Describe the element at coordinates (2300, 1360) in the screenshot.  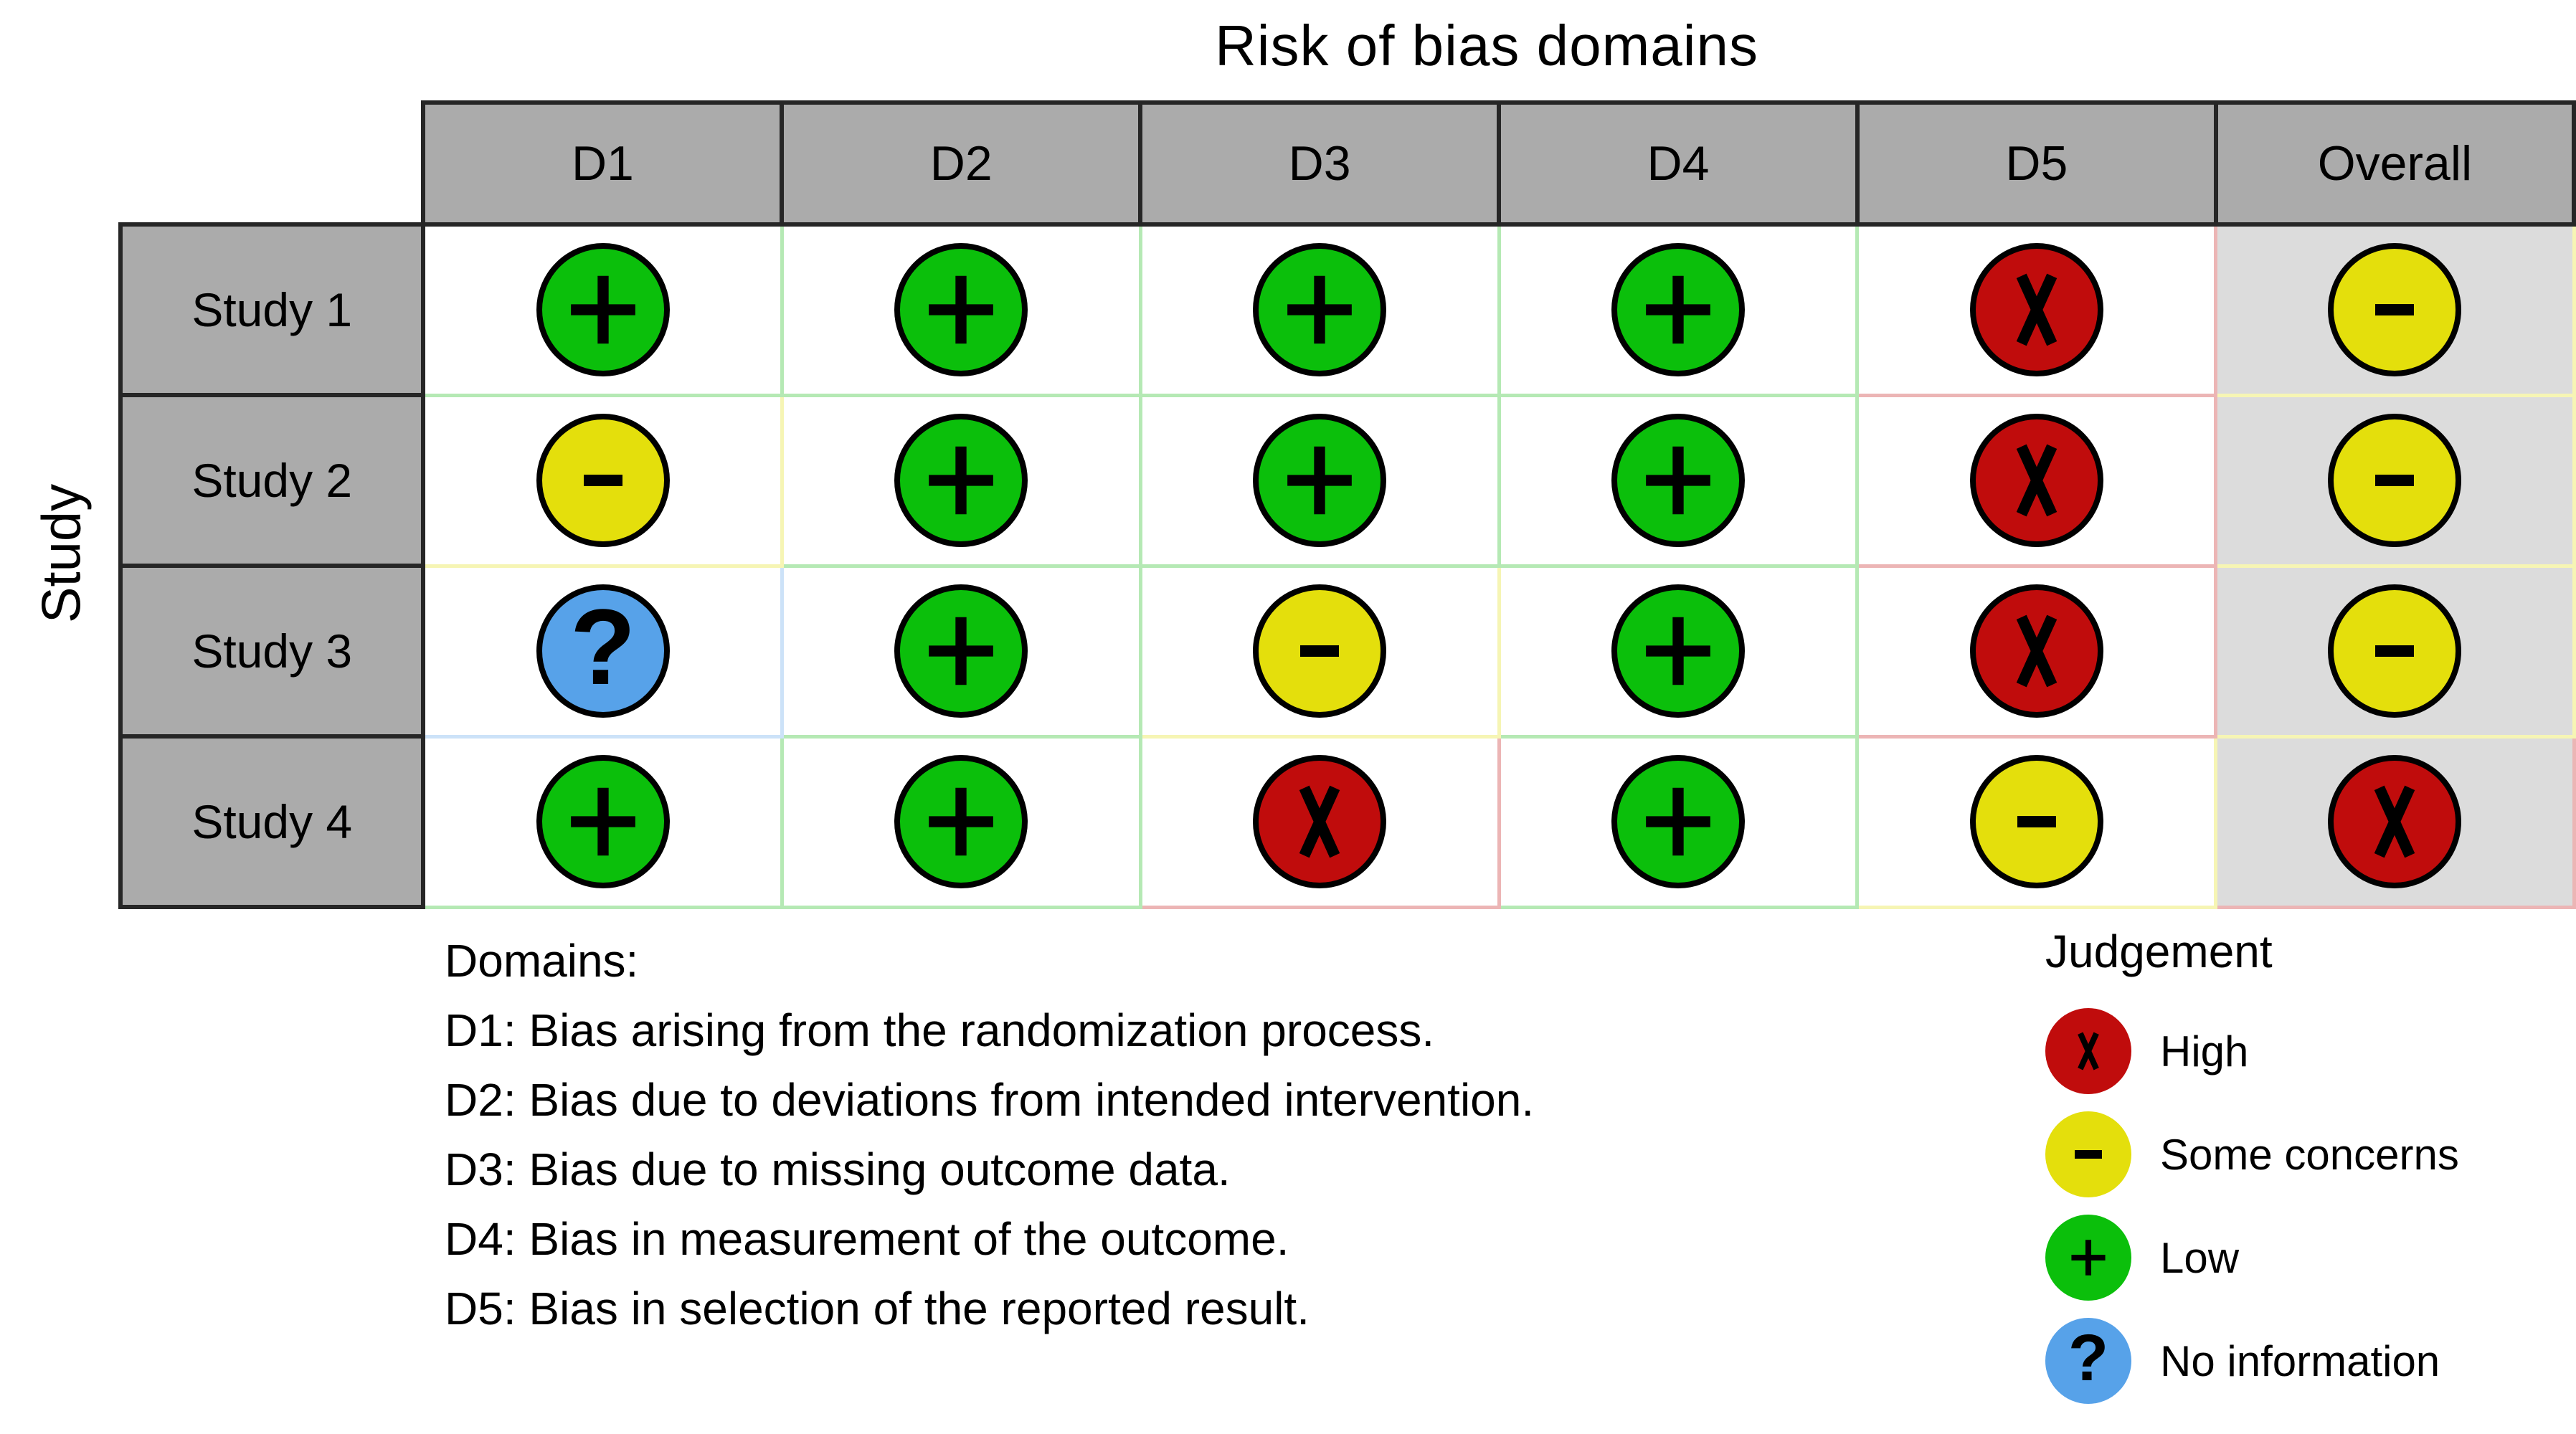
I see `legend-label: No information` at that location.